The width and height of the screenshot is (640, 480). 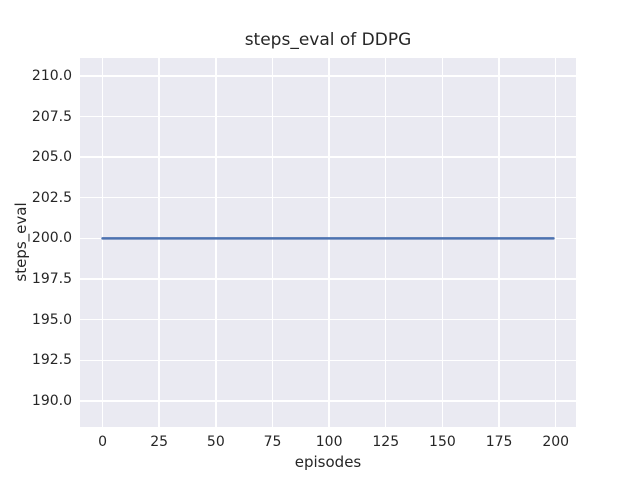 What do you see at coordinates (51, 360) in the screenshot?
I see `y-tick-label-192.5: 192.5` at bounding box center [51, 360].